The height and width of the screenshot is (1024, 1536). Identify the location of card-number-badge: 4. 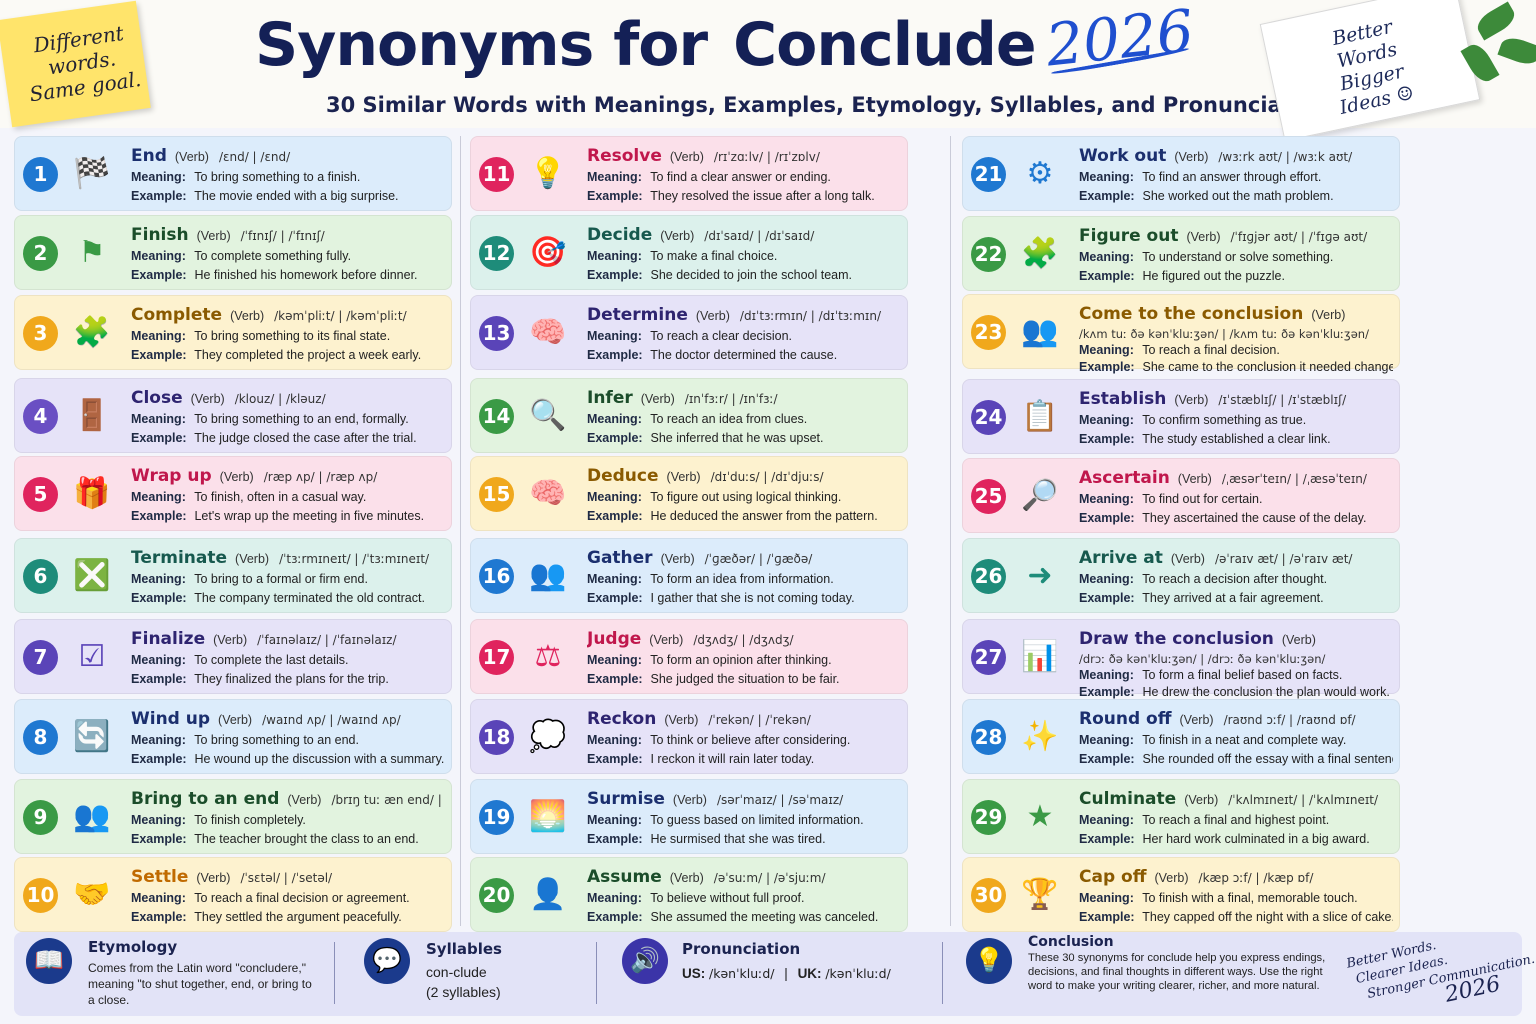
(40, 416).